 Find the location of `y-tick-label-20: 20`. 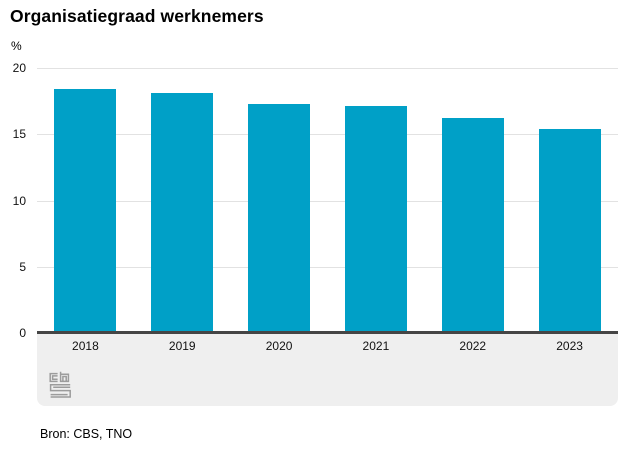

y-tick-label-20: 20 is located at coordinates (19, 68).